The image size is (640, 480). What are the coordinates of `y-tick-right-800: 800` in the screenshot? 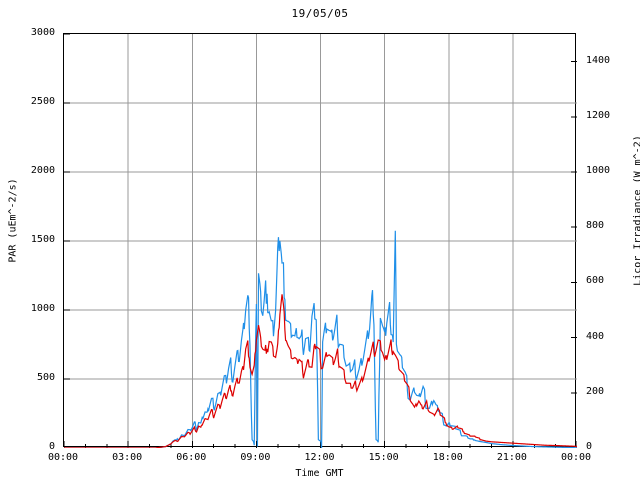 It's located at (595, 226).